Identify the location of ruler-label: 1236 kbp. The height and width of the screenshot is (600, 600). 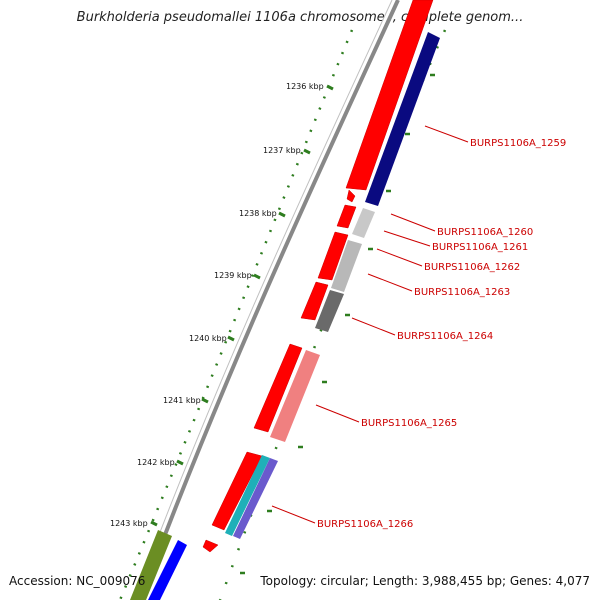
(305, 86).